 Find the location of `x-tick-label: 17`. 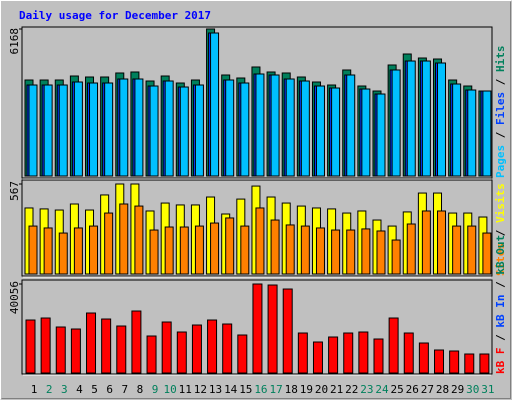

x-tick-label: 17 is located at coordinates (275, 389).